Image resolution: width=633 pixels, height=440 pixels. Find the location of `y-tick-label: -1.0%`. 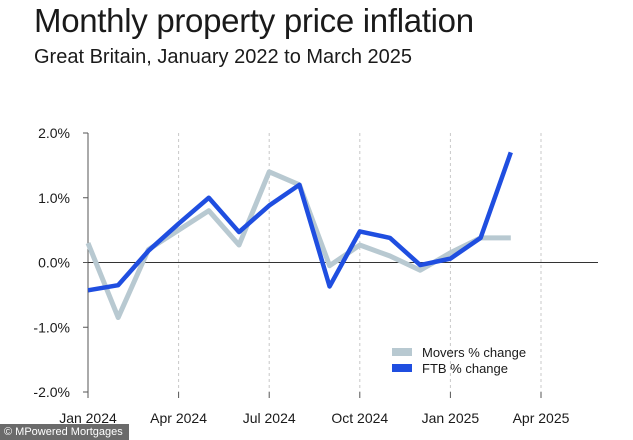

y-tick-label: -1.0% is located at coordinates (51, 327).